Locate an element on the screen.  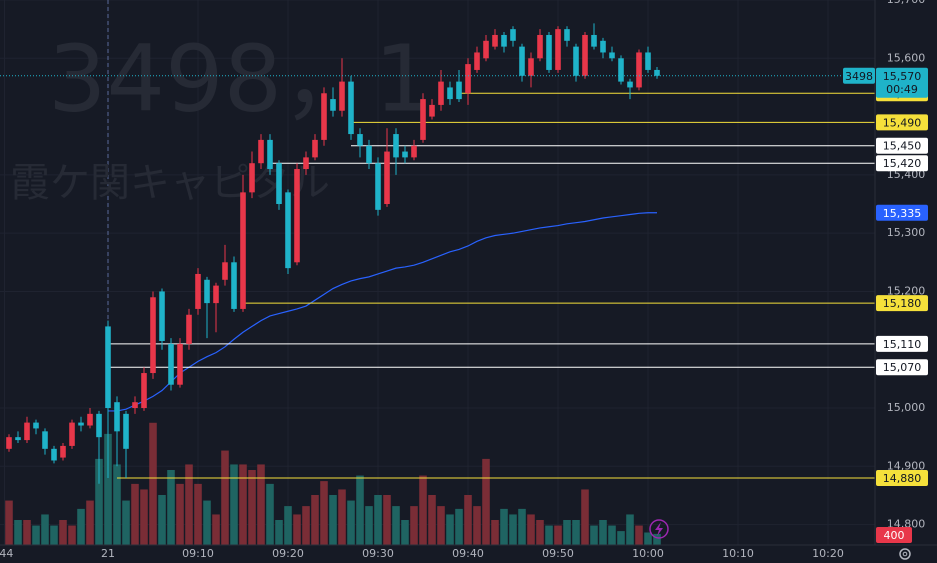
watermark-name: 霞ケ関キャピタル is located at coordinates (170, 183).